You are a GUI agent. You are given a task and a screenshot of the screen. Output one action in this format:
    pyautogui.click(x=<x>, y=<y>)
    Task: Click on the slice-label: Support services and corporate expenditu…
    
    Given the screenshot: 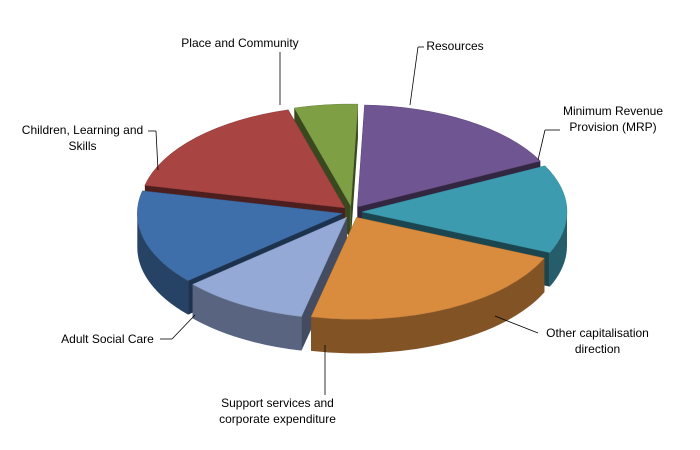 What is the action you would take?
    pyautogui.click(x=277, y=411)
    